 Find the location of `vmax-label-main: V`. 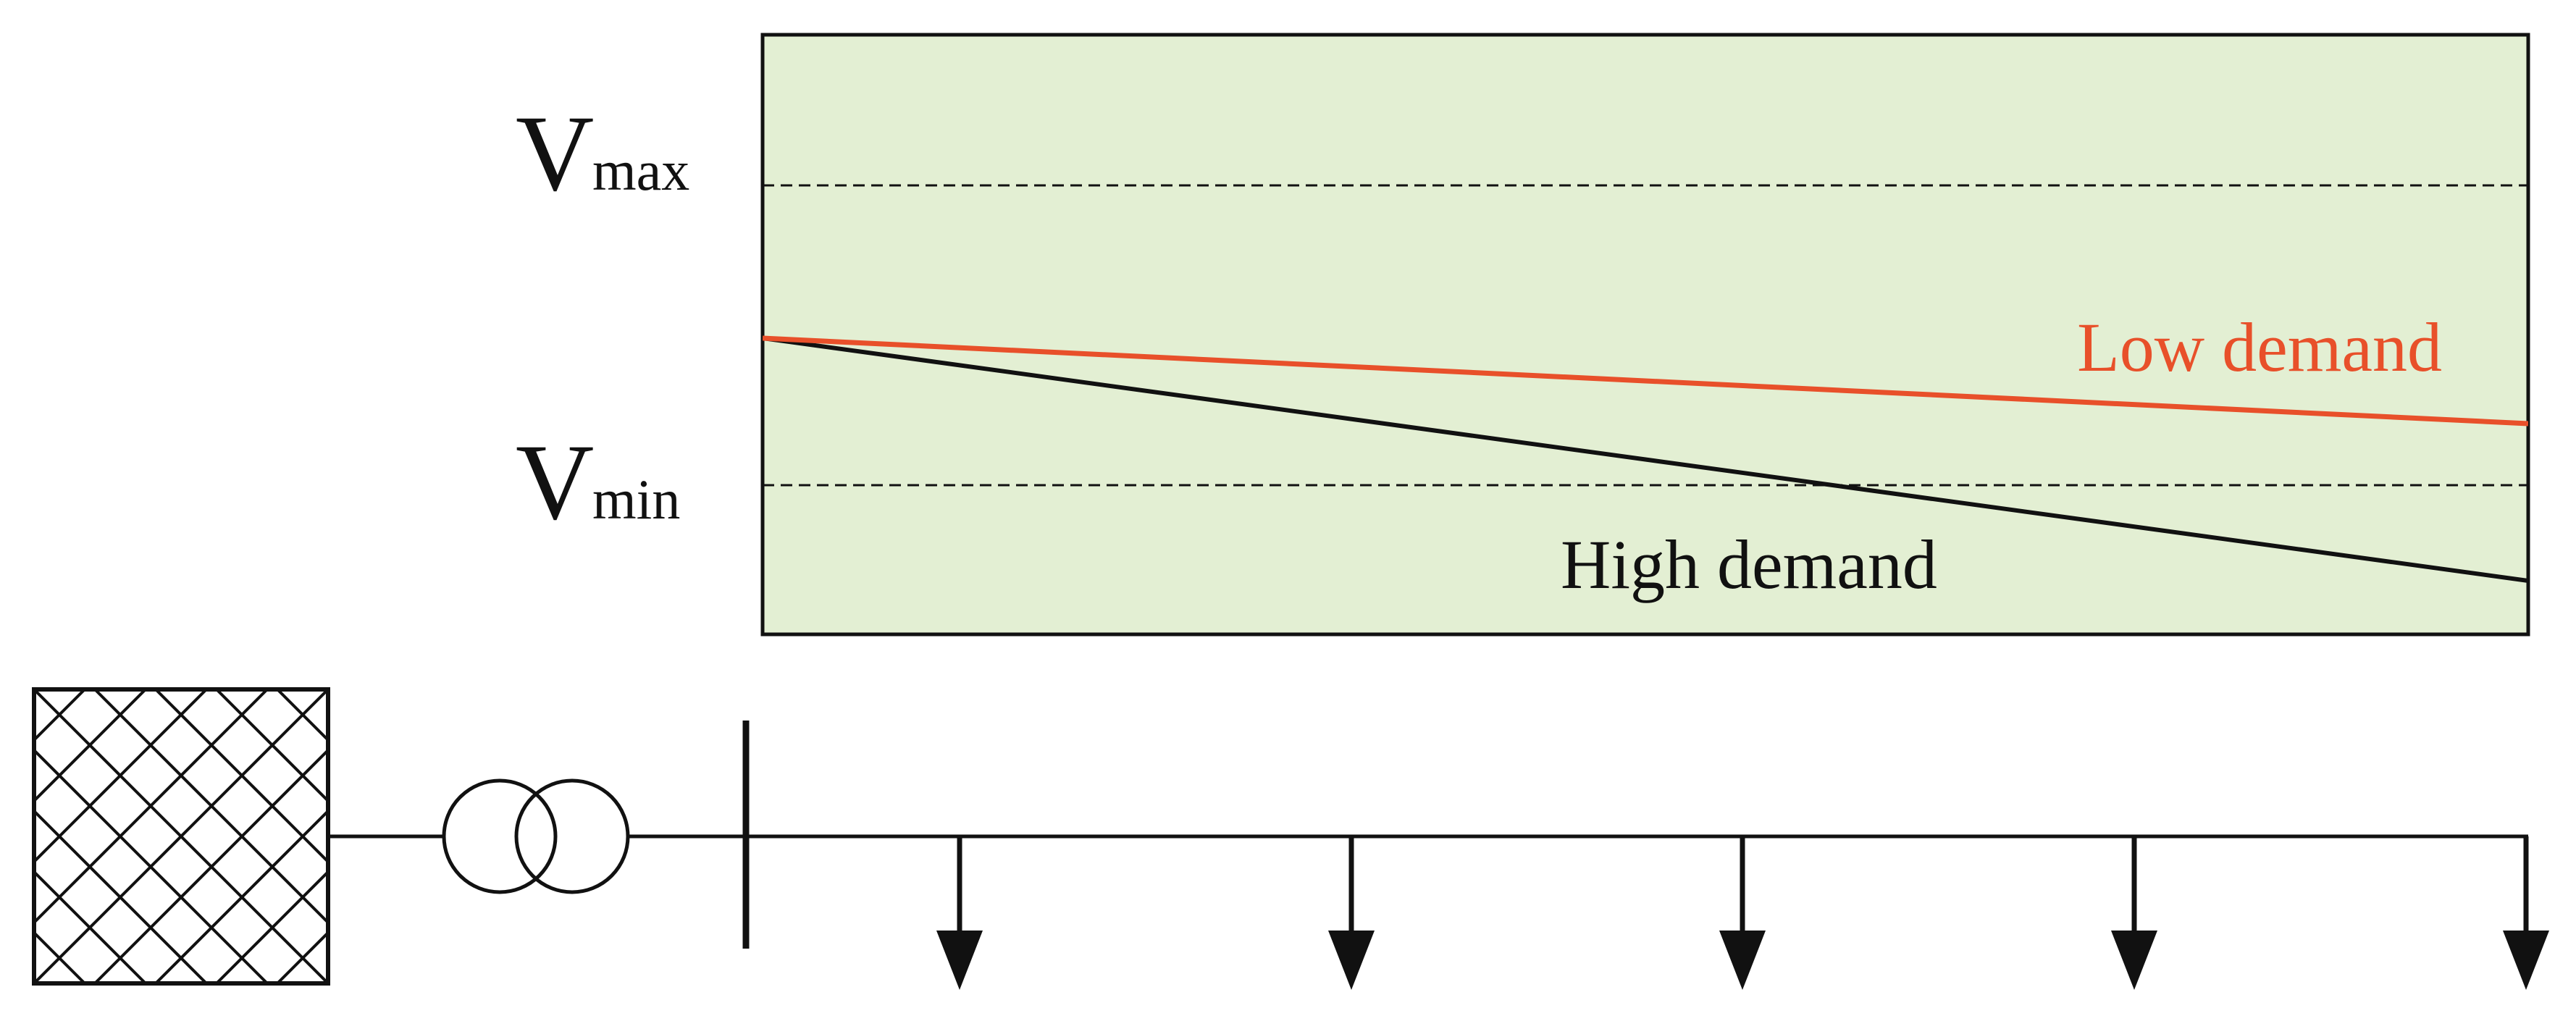

vmax-label-main: V is located at coordinates (555, 153).